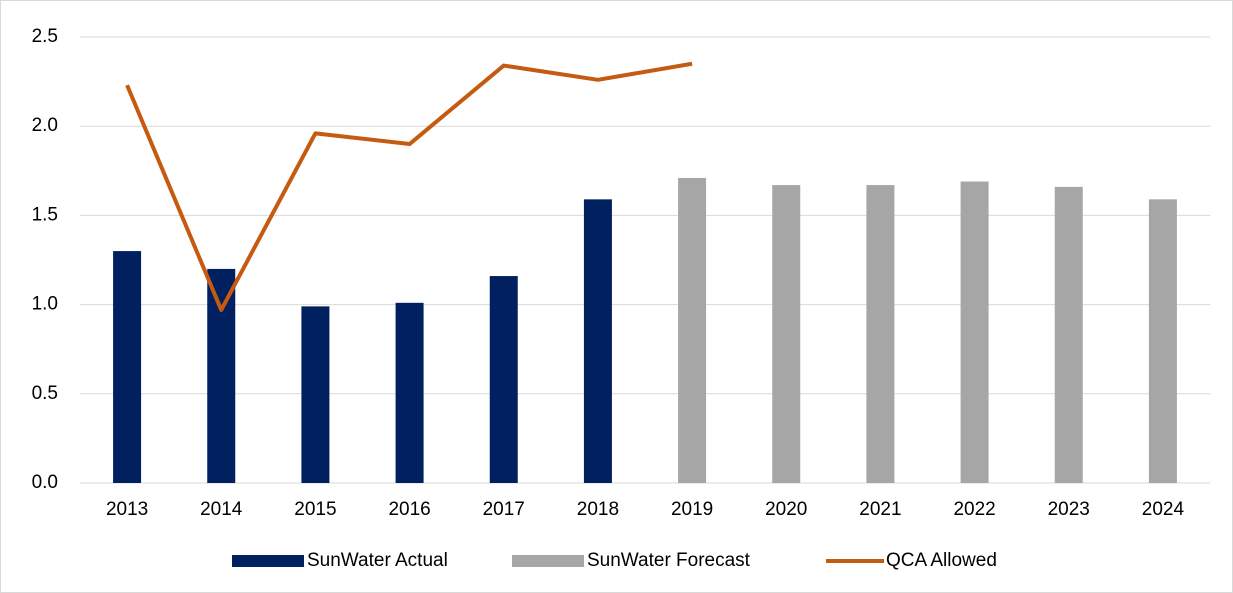 The height and width of the screenshot is (593, 1233). Describe the element at coordinates (1163, 509) in the screenshot. I see `x-tick-label: 2024` at that location.